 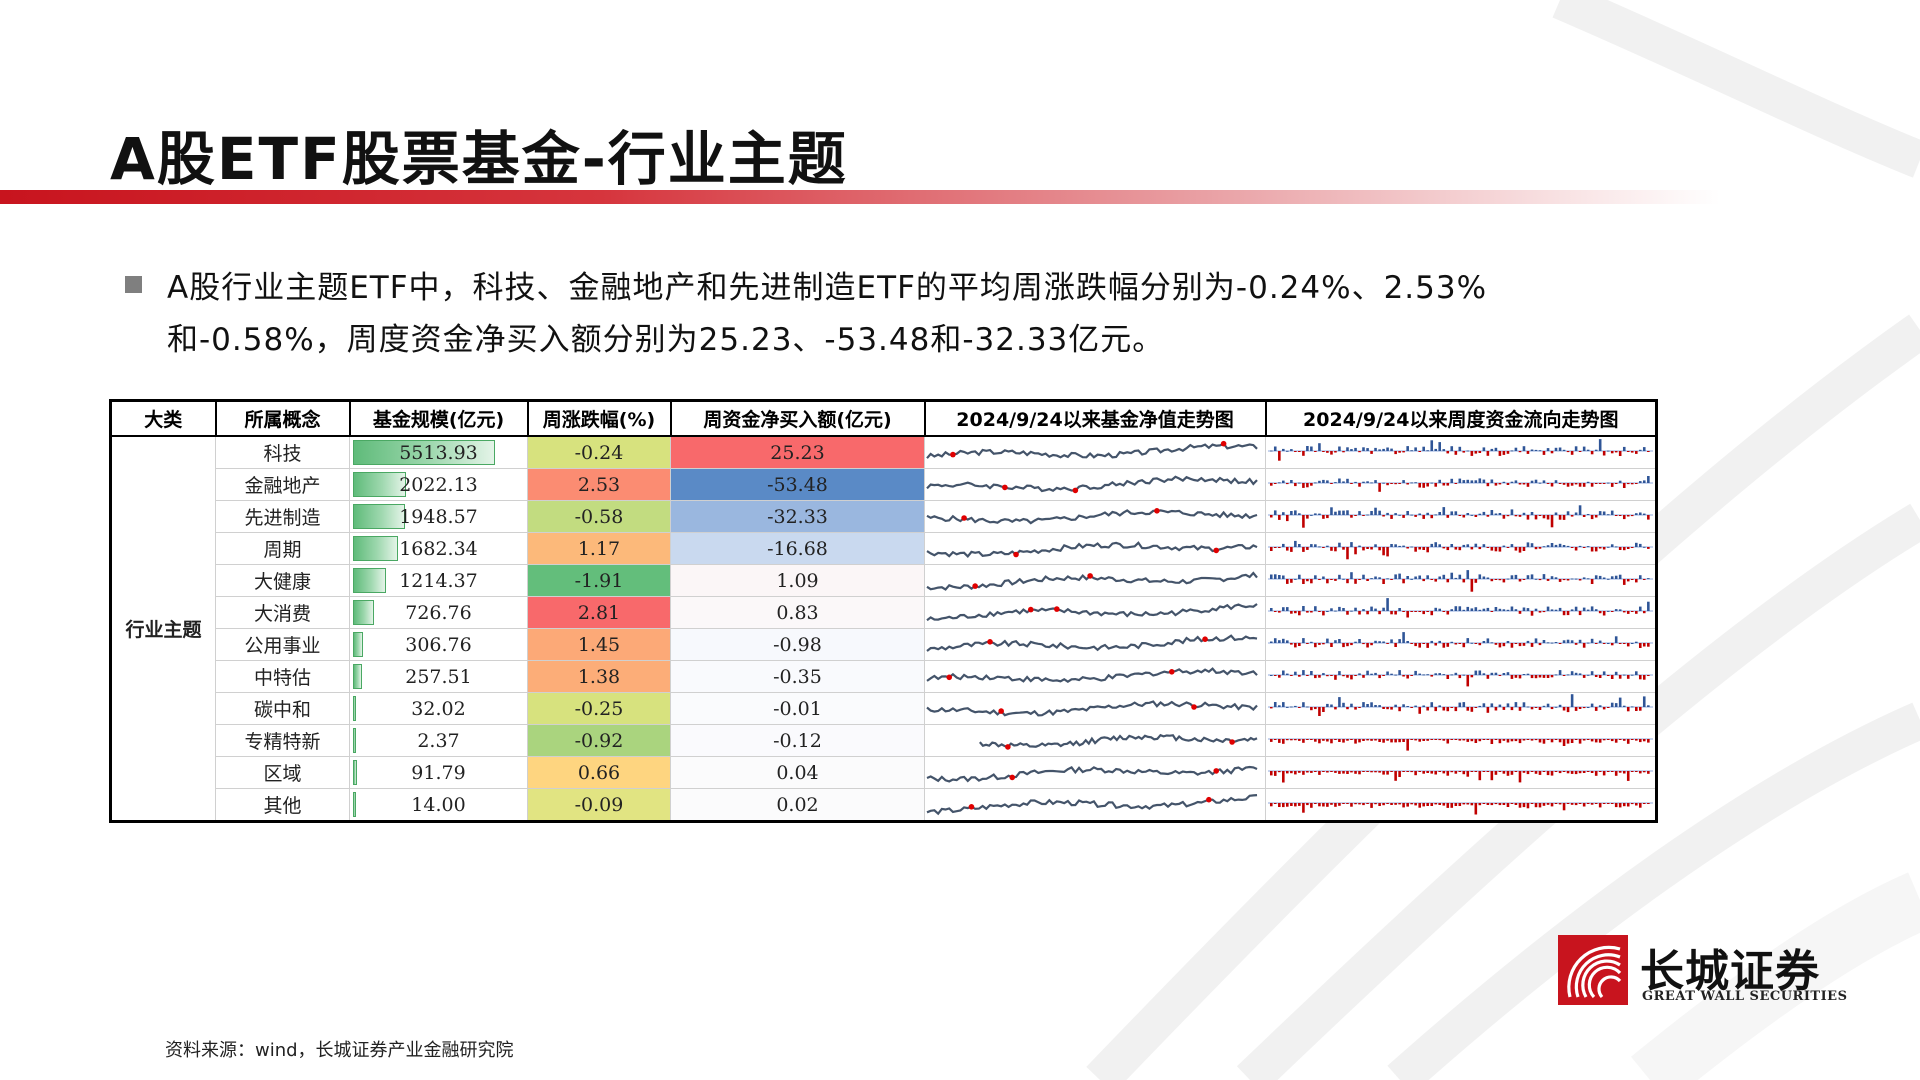 What do you see at coordinates (599, 805) in the screenshot?
I see `weekly-change-cell: -0.09` at bounding box center [599, 805].